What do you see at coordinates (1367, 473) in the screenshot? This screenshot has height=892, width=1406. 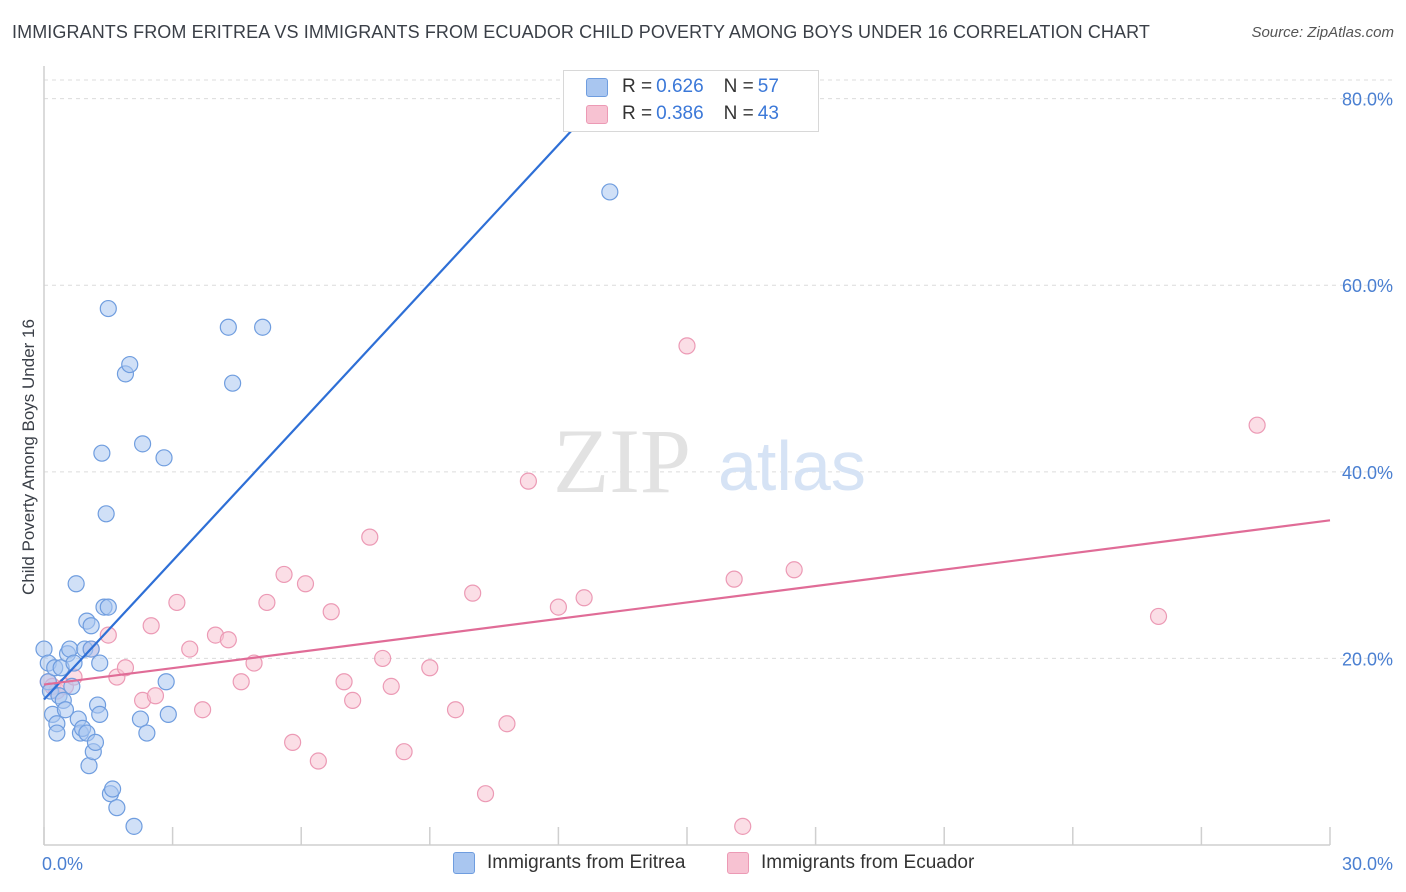 I see `y-tick-label: 40.0%` at bounding box center [1367, 473].